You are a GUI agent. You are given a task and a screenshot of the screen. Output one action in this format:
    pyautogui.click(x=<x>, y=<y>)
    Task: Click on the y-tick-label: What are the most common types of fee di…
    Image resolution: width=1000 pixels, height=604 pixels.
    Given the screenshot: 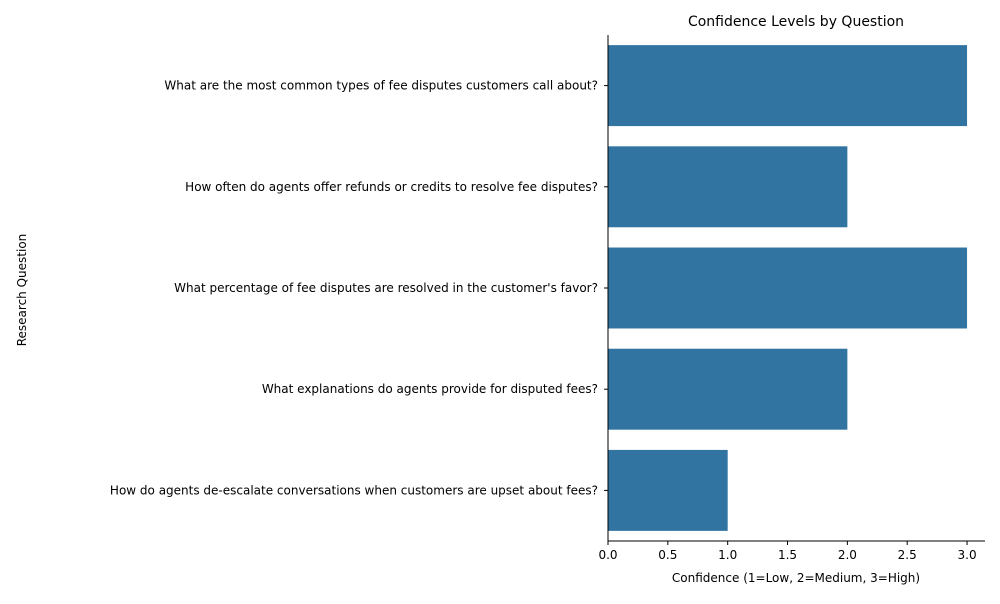 What is the action you would take?
    pyautogui.click(x=381, y=86)
    